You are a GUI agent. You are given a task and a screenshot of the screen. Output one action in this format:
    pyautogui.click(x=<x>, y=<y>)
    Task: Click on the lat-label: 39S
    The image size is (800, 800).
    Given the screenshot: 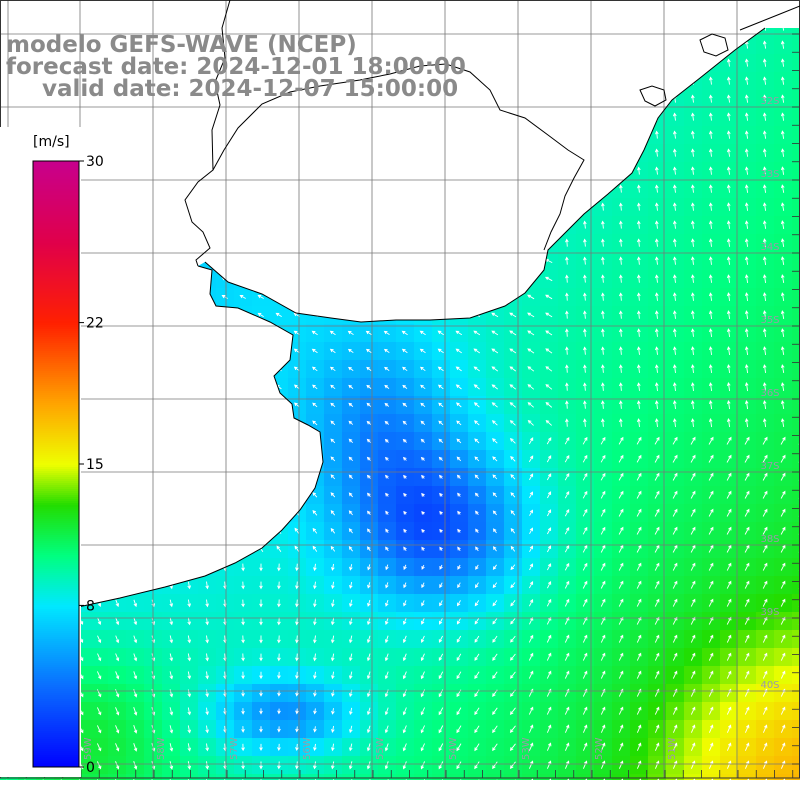 What is the action you would take?
    pyautogui.click(x=769, y=612)
    